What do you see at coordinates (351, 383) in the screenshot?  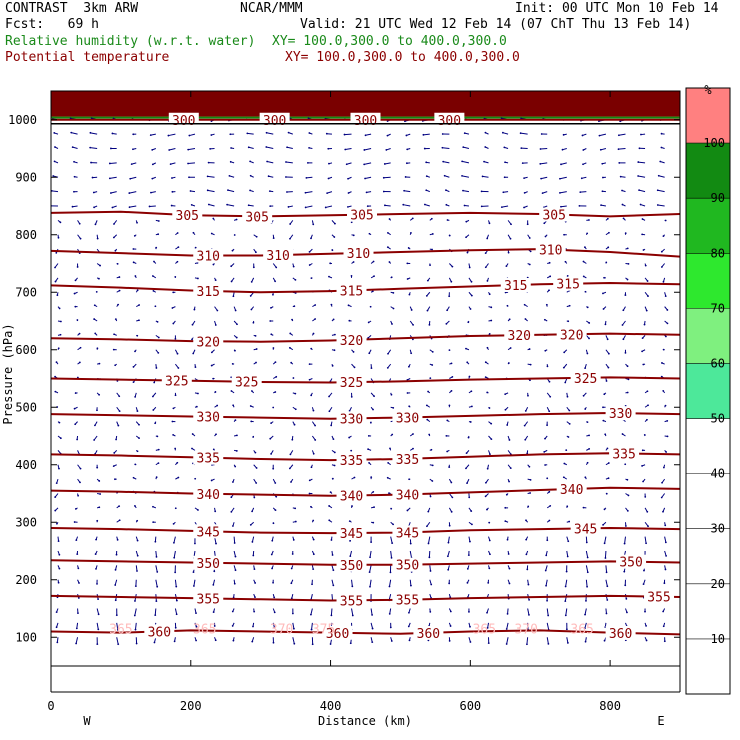 I see `isentrope-label: 325` at bounding box center [351, 383].